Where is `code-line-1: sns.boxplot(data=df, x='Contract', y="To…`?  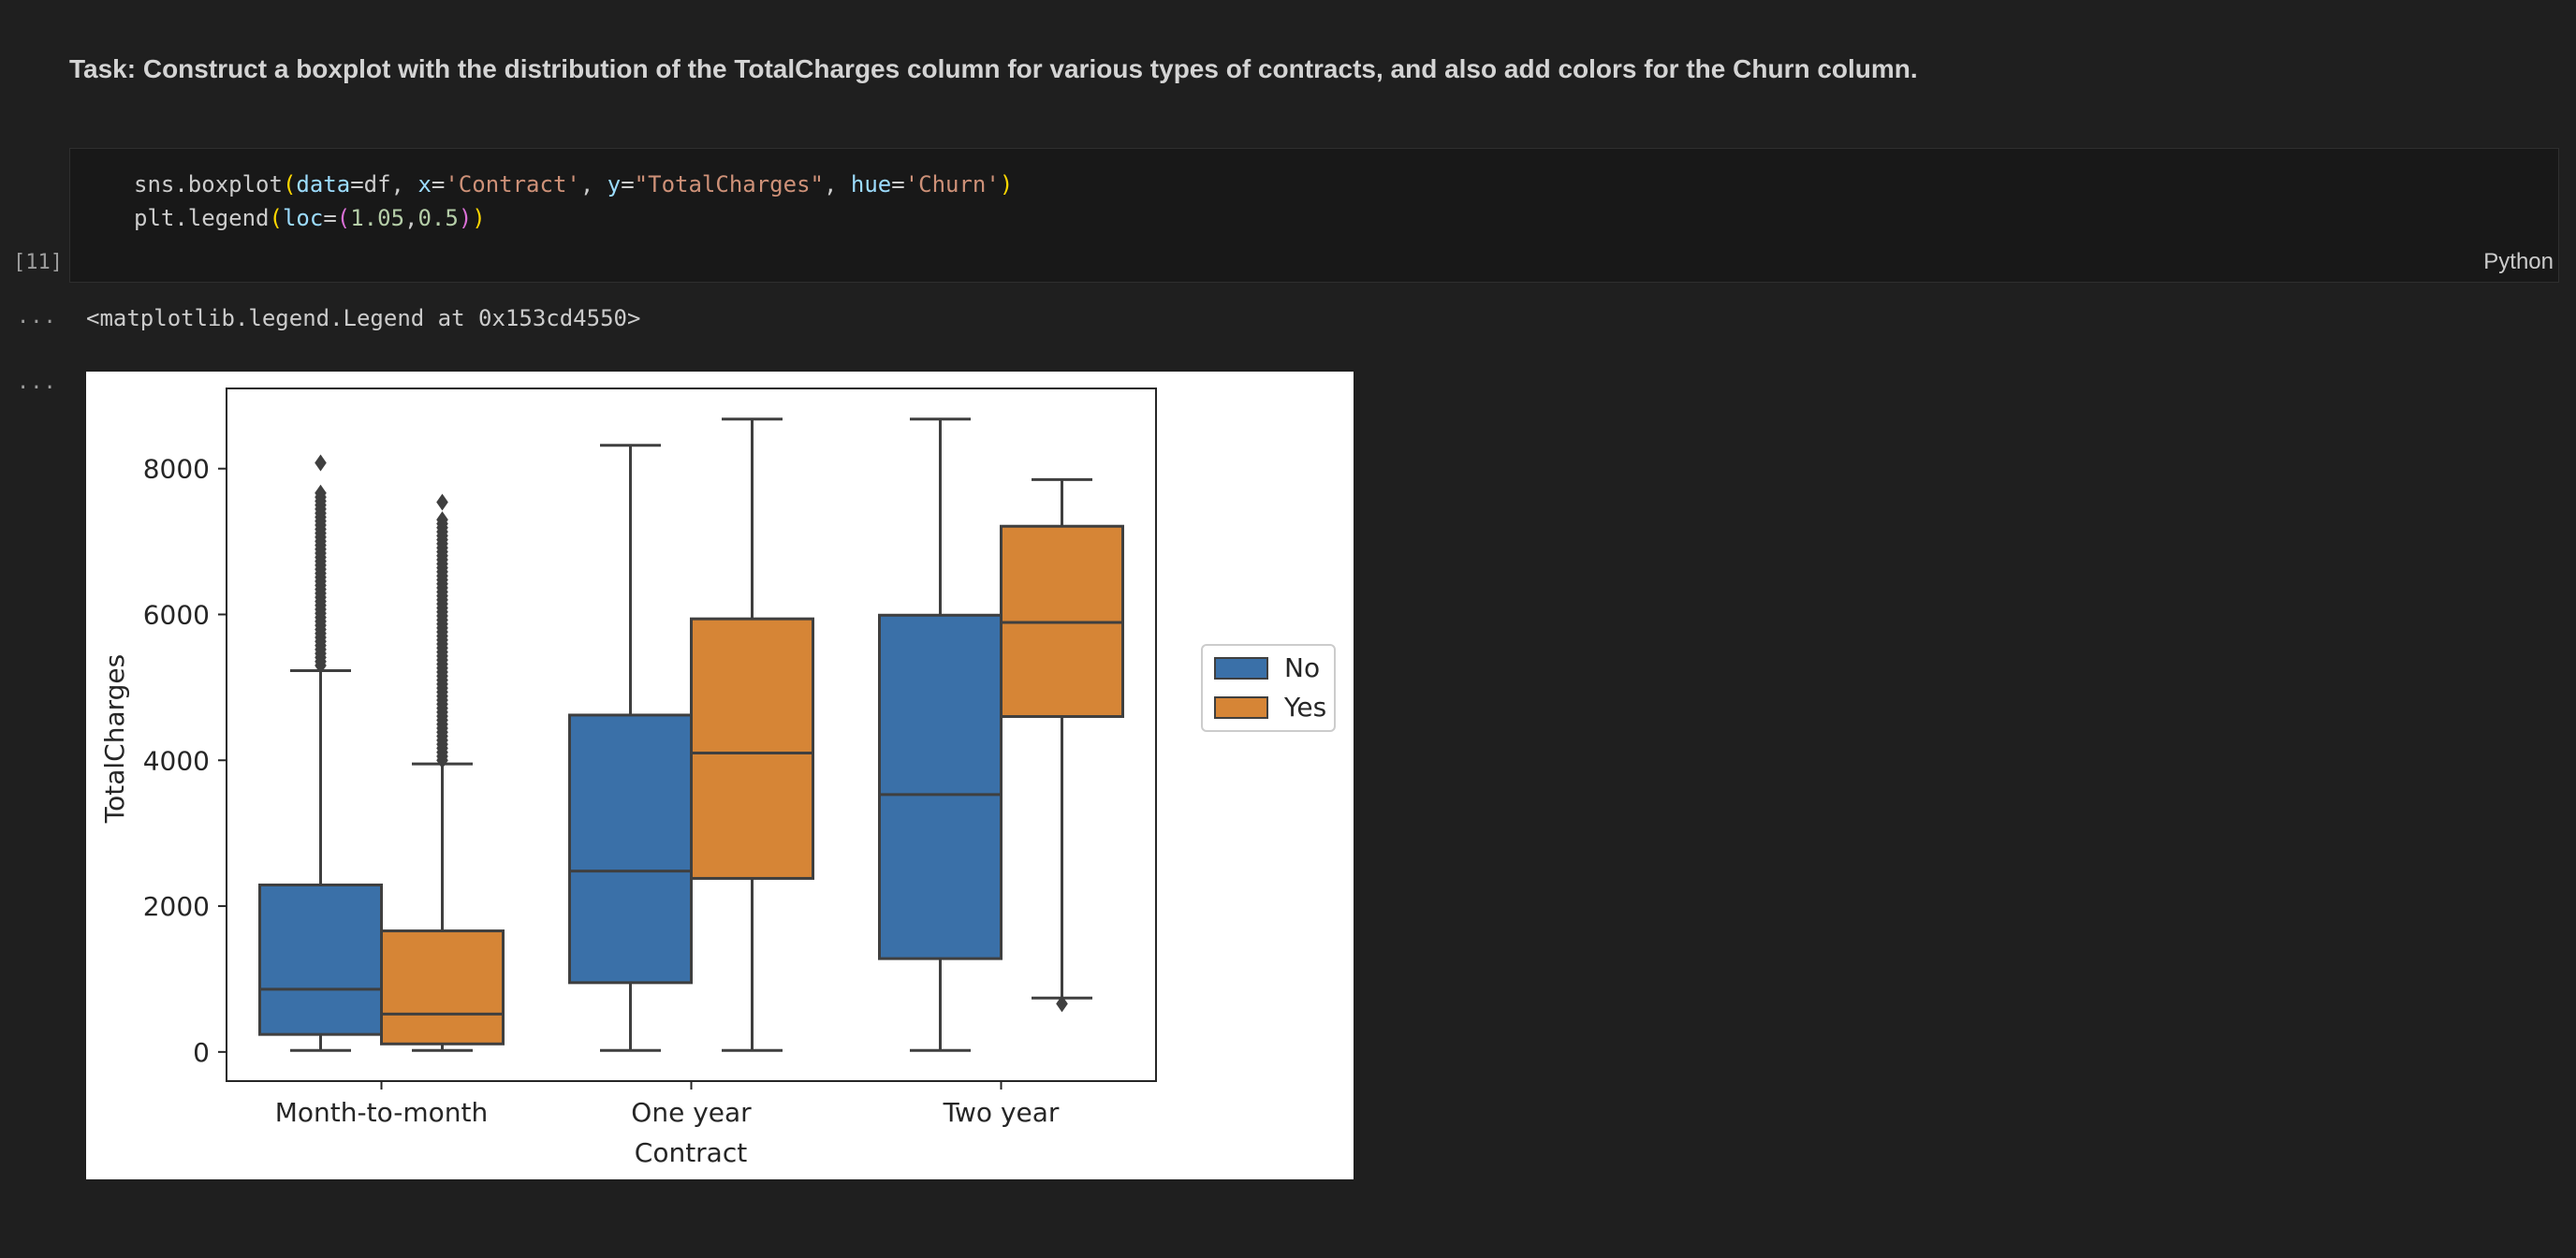
code-line-1: sns.boxplot(data=df, x='Contract', y="To… is located at coordinates (574, 184).